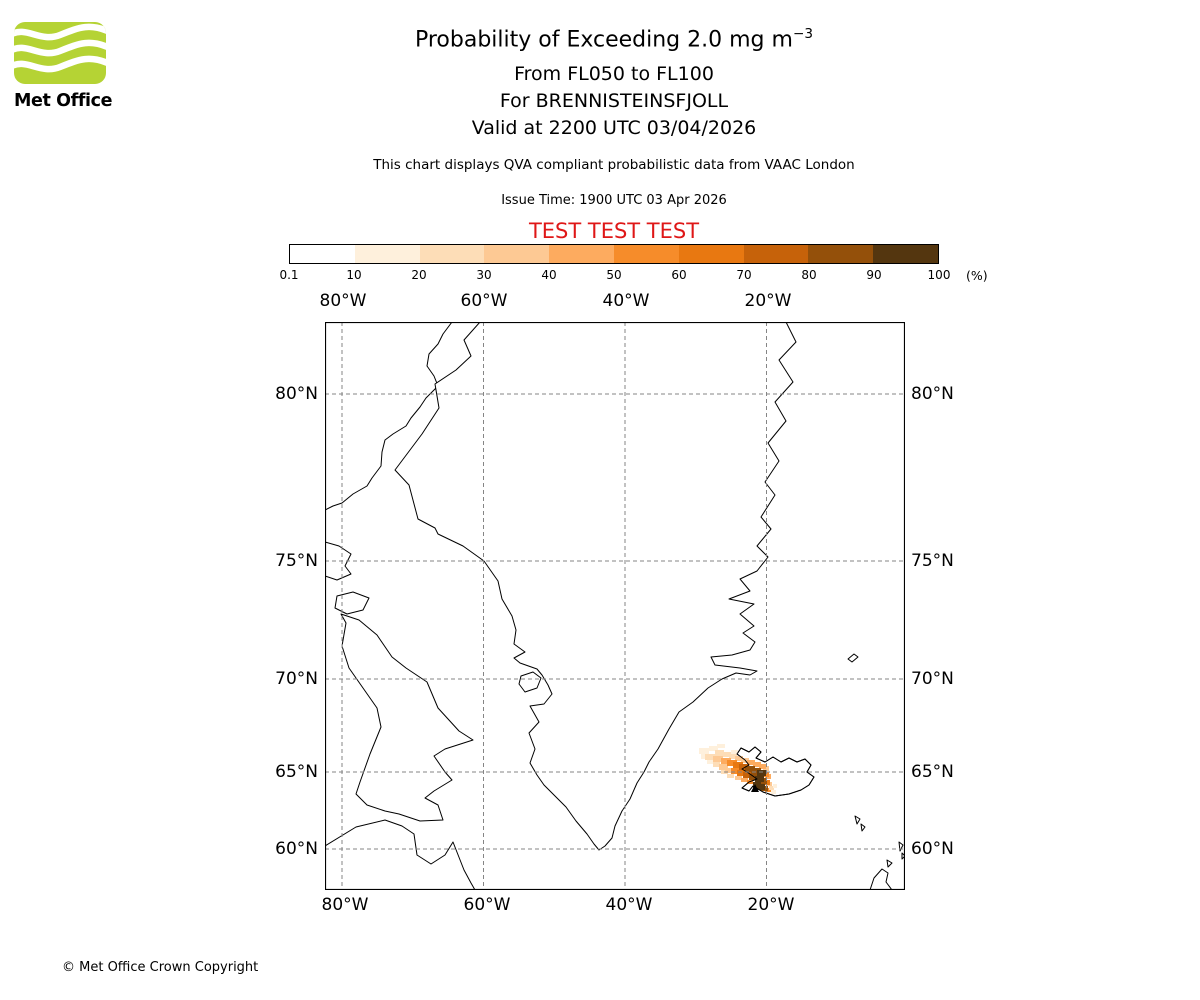  I want to click on colorbar-tick-label: 70, so click(744, 275).